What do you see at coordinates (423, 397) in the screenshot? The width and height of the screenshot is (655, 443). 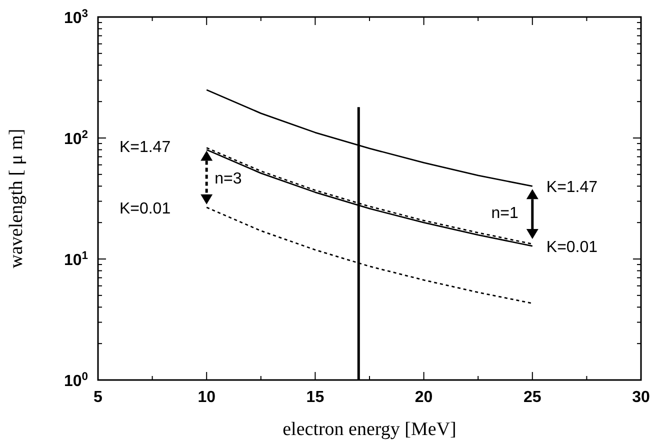 I see `x-tick-label: 20` at bounding box center [423, 397].